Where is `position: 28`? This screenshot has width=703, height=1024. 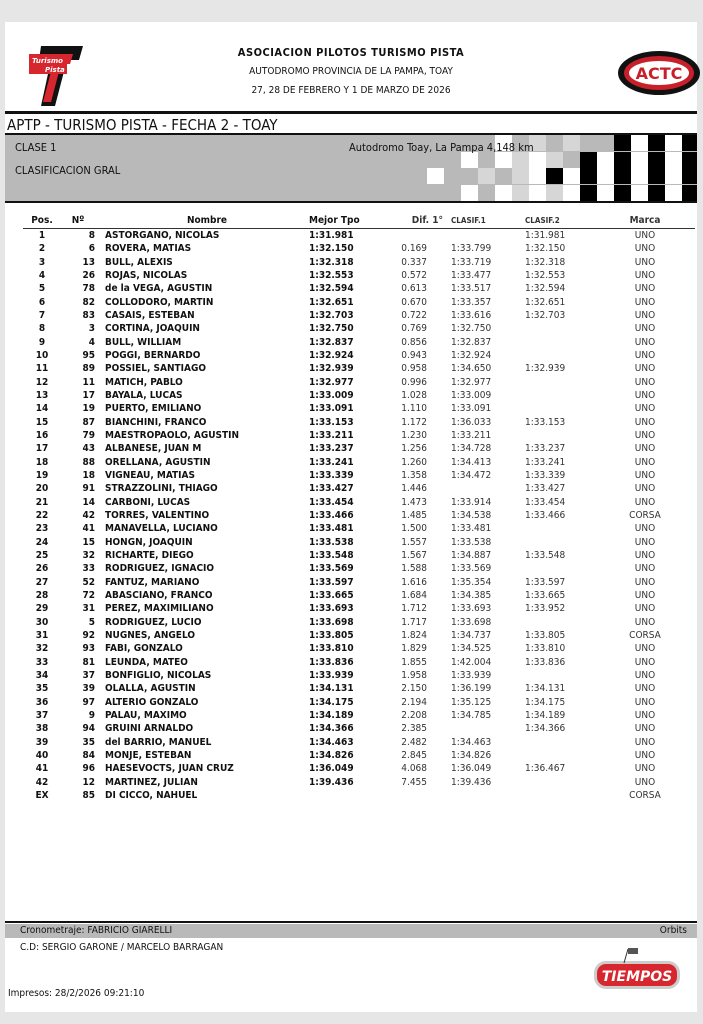
position: 28 is located at coordinates (42, 596).